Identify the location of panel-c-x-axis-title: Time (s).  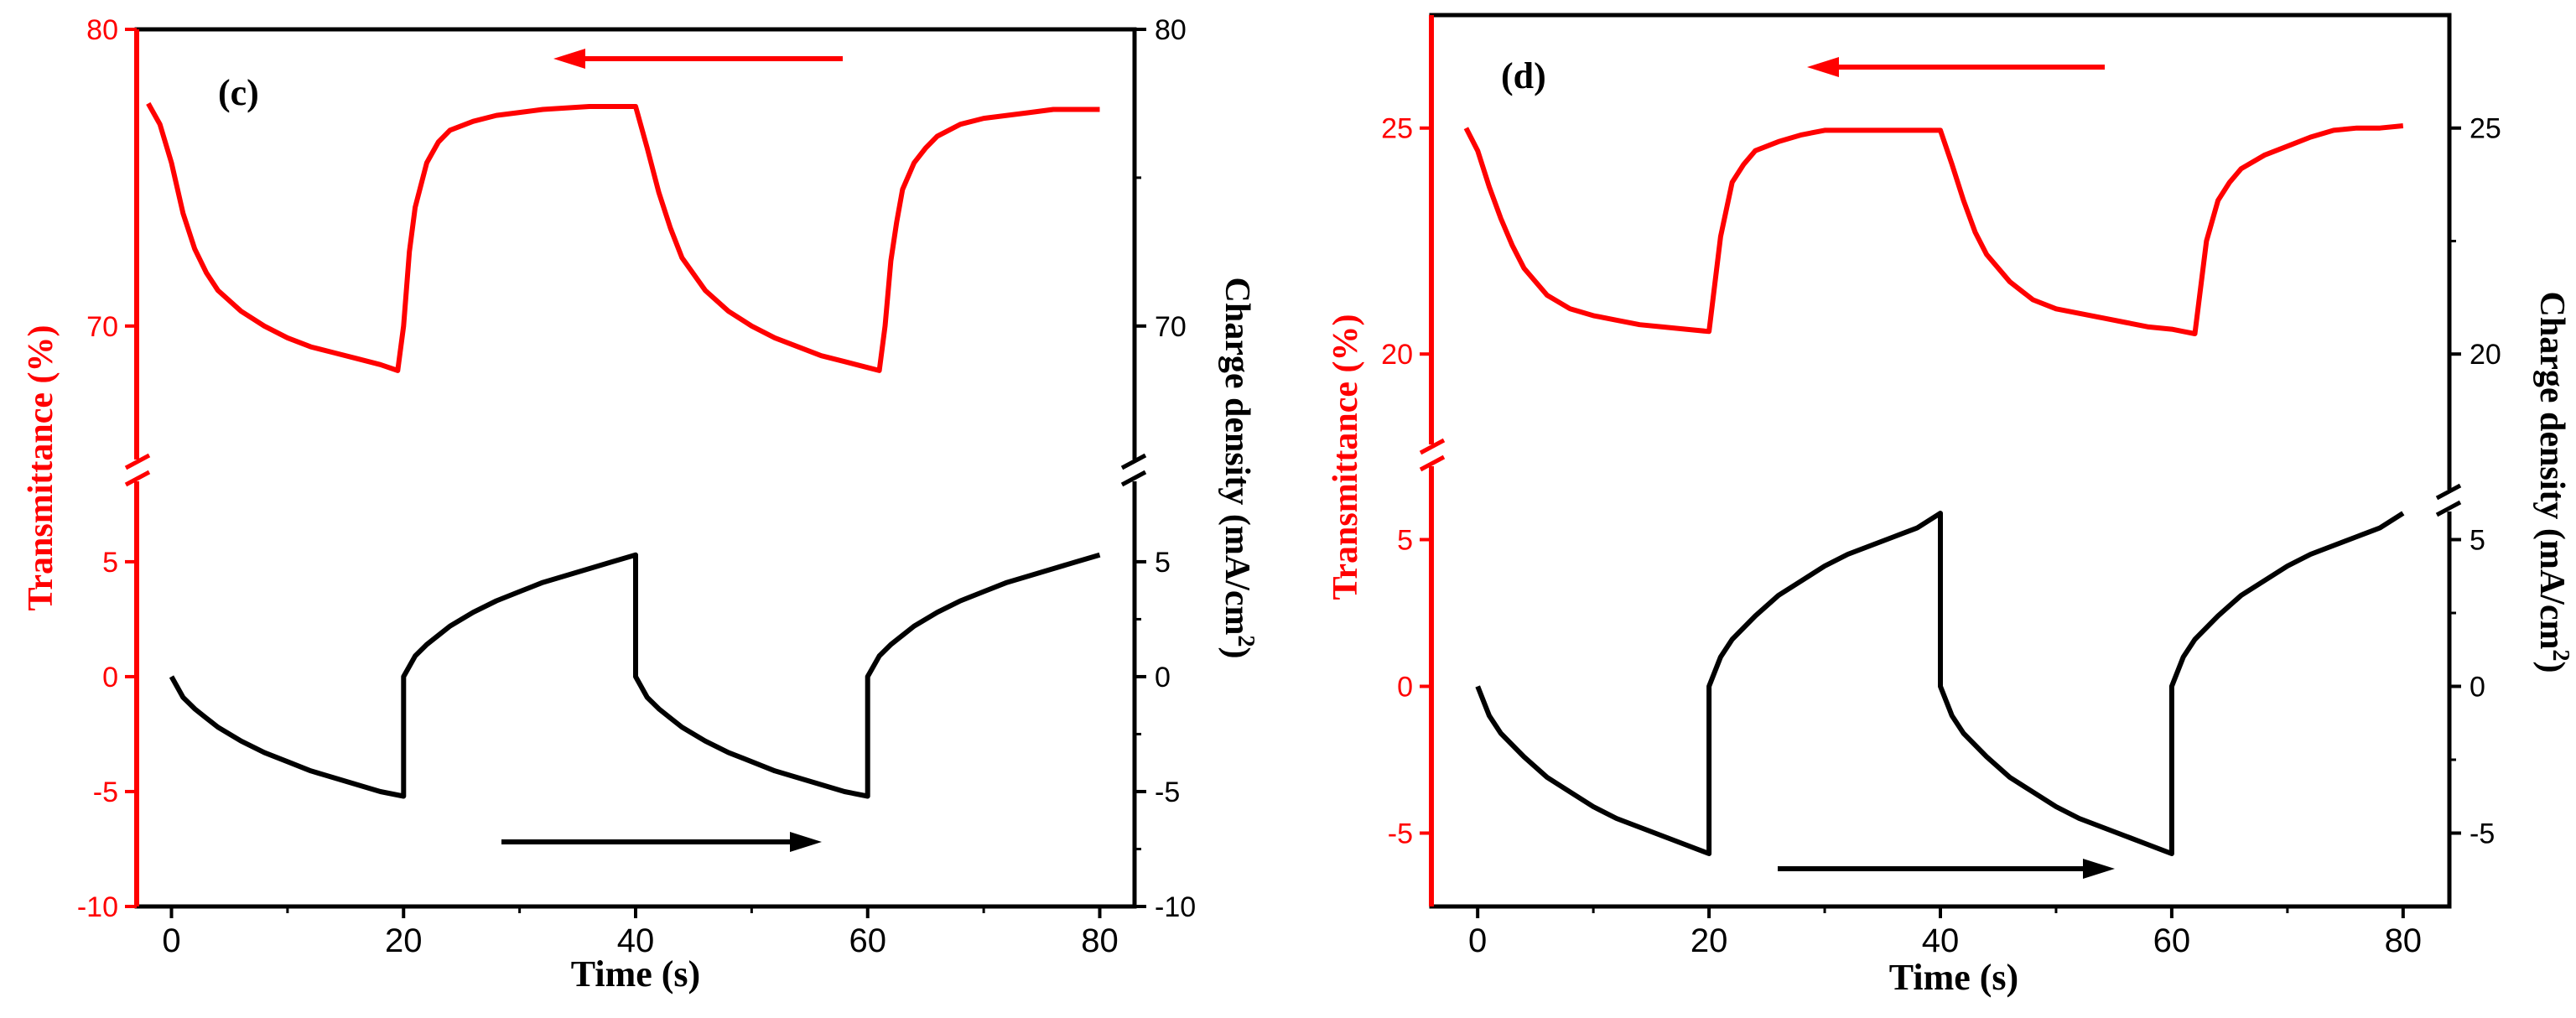
(635, 974).